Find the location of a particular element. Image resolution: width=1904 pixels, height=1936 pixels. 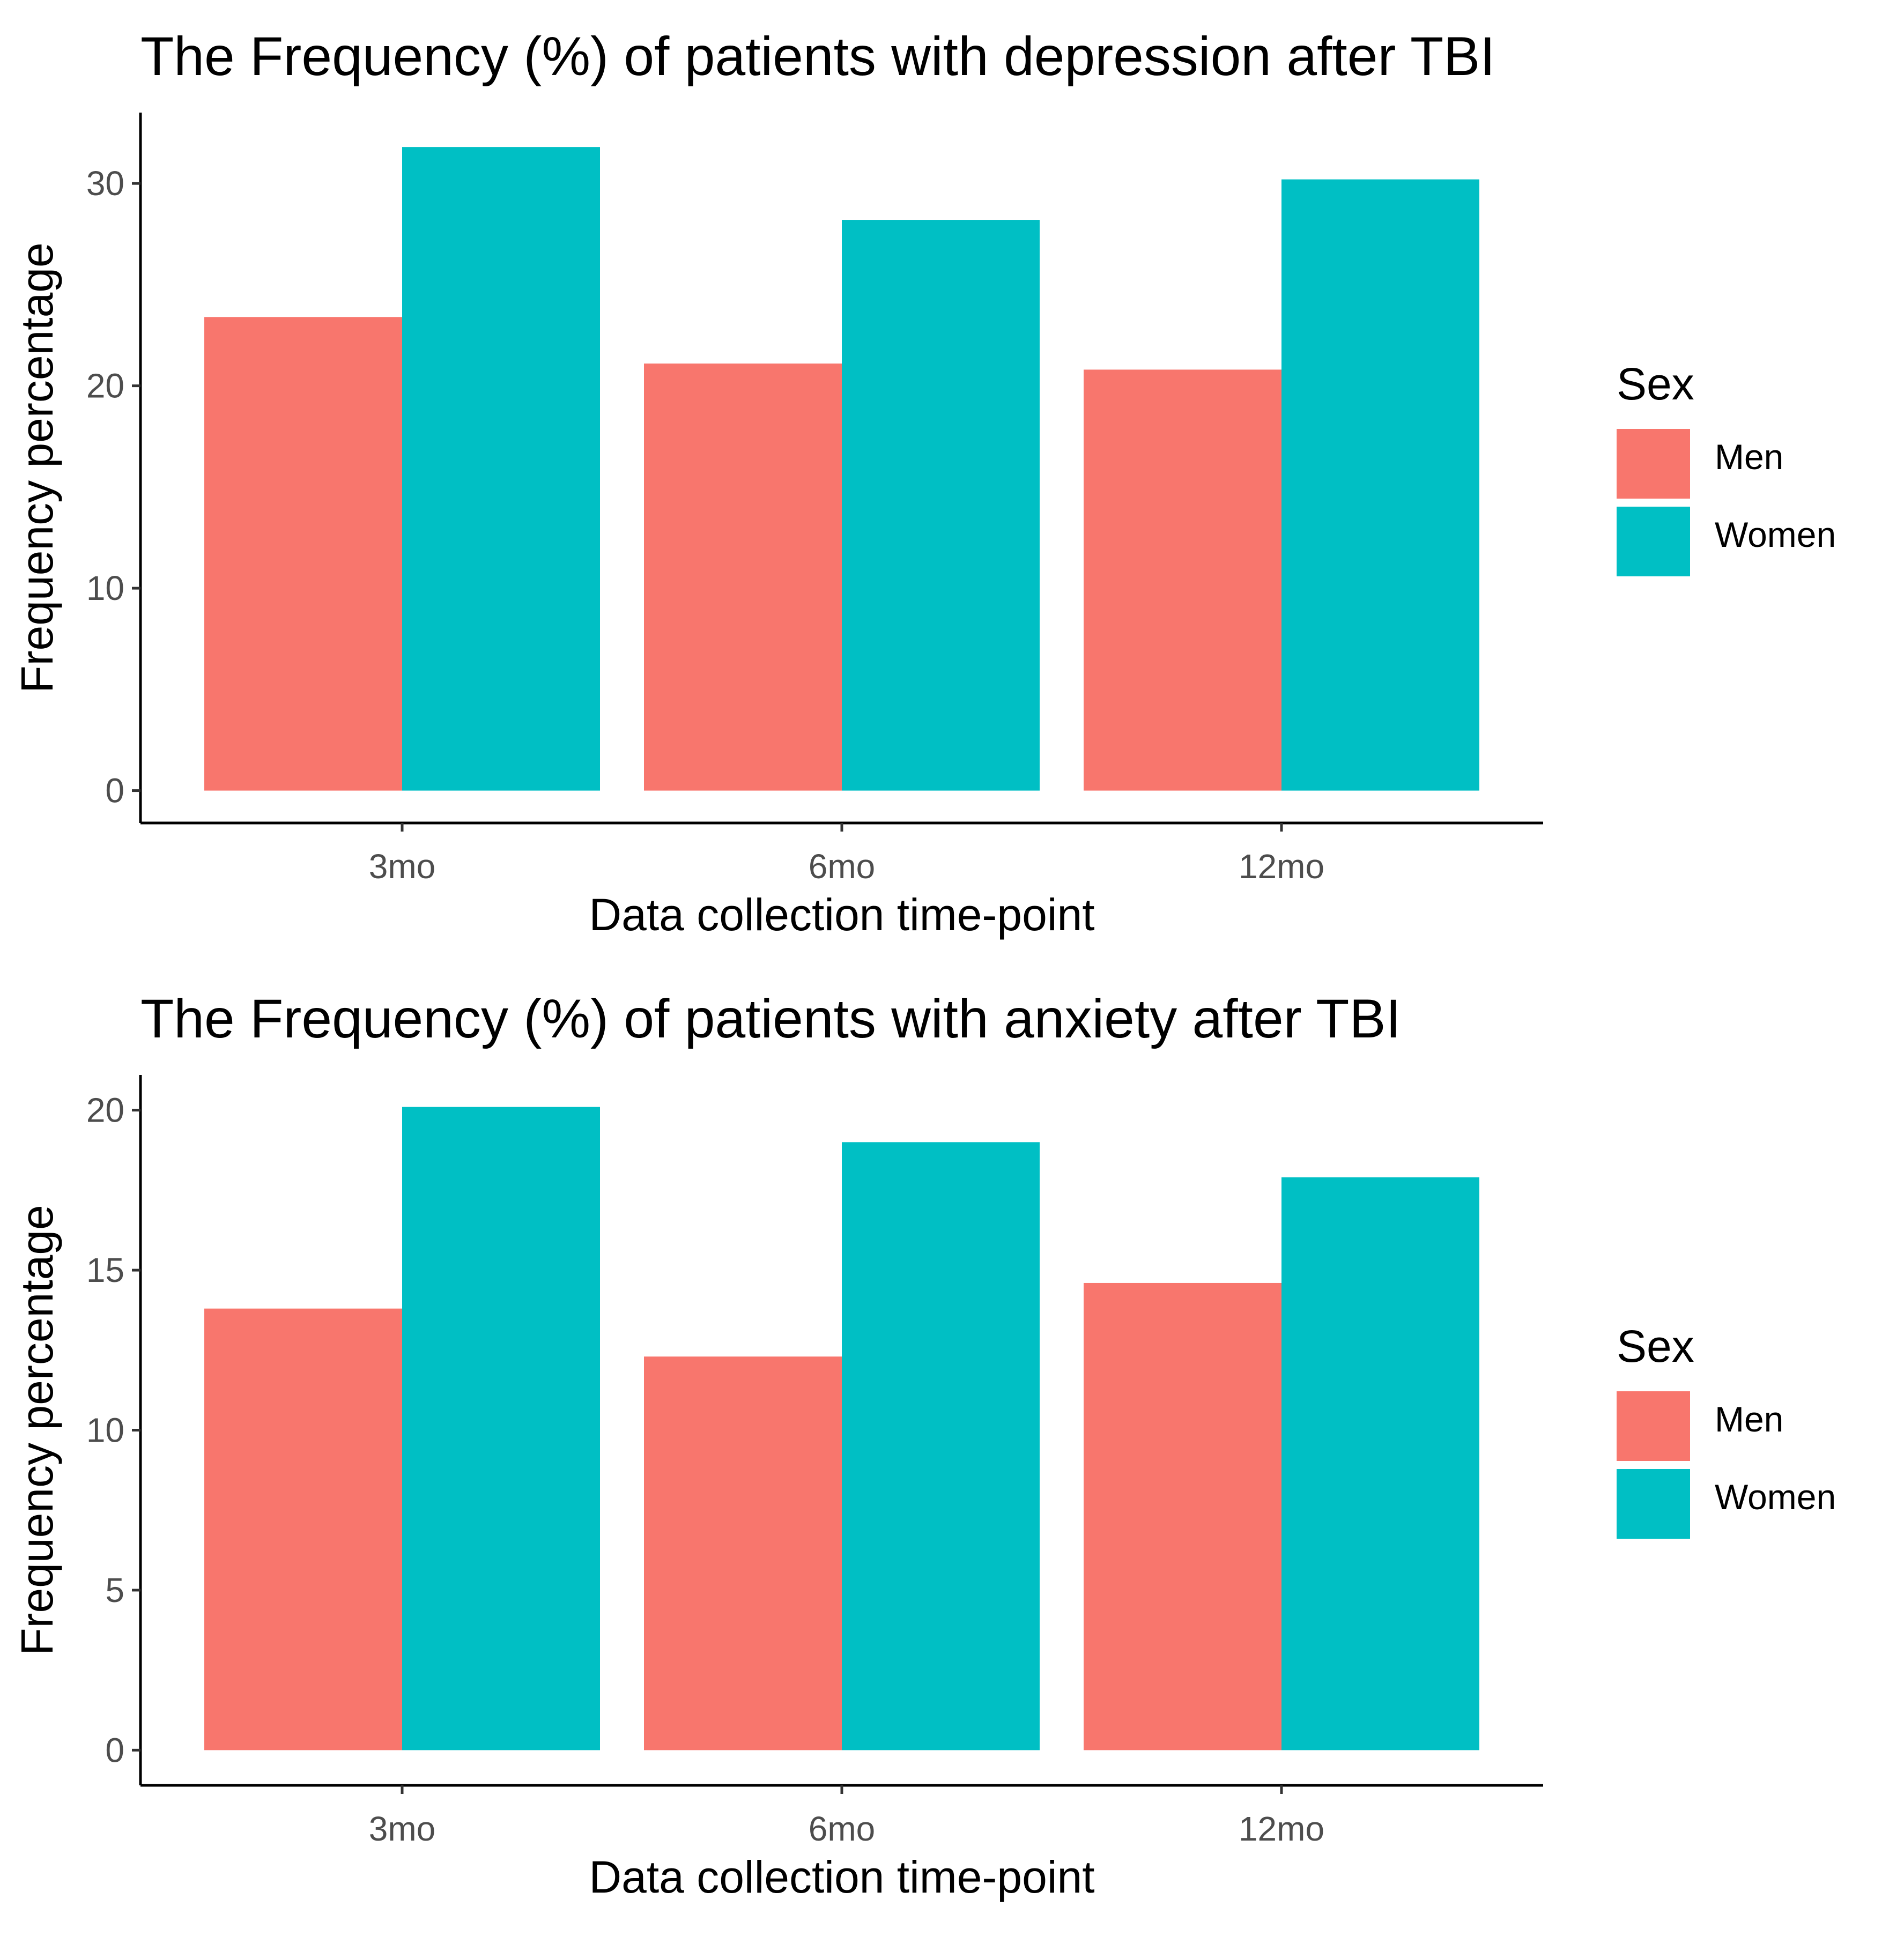

y-tick-label: 30 is located at coordinates (105, 183).